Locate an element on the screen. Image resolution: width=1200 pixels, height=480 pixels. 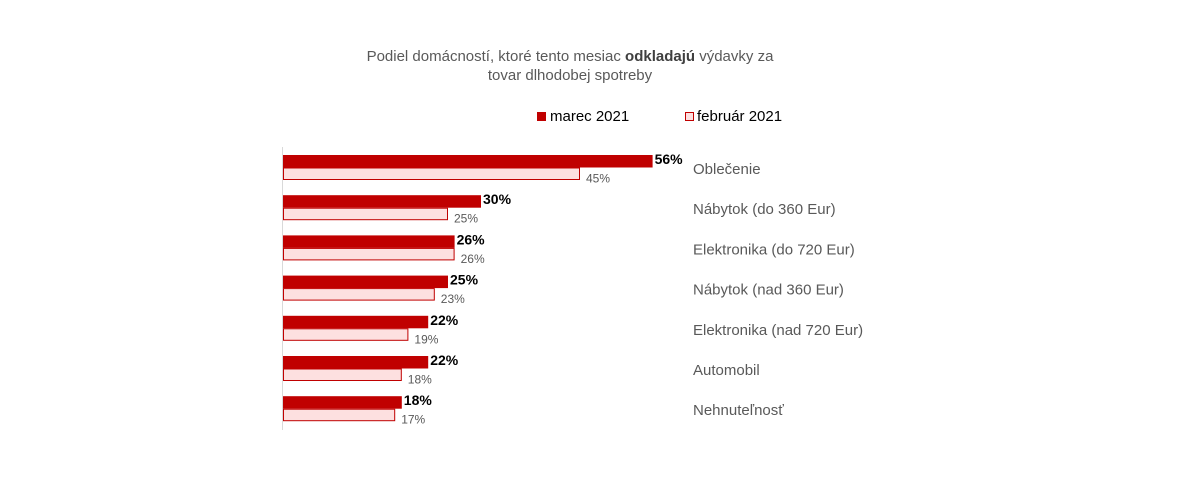
category-label-3: Nábytok (nad 360 Eur) is located at coordinates (768, 290).